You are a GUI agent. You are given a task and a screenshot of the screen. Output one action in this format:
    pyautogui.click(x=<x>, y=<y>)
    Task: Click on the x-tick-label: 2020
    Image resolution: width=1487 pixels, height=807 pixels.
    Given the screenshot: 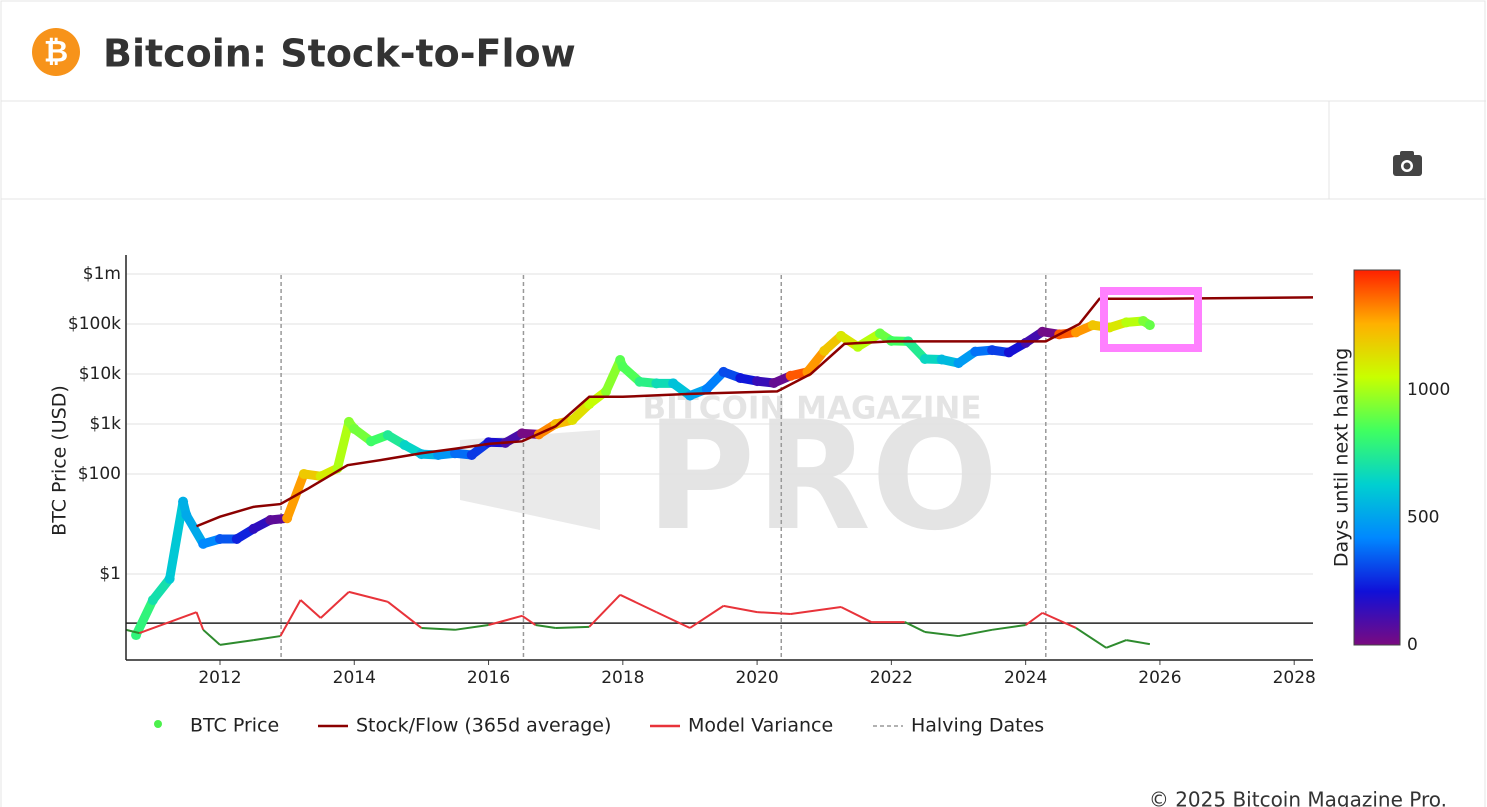 What is the action you would take?
    pyautogui.click(x=756, y=678)
    